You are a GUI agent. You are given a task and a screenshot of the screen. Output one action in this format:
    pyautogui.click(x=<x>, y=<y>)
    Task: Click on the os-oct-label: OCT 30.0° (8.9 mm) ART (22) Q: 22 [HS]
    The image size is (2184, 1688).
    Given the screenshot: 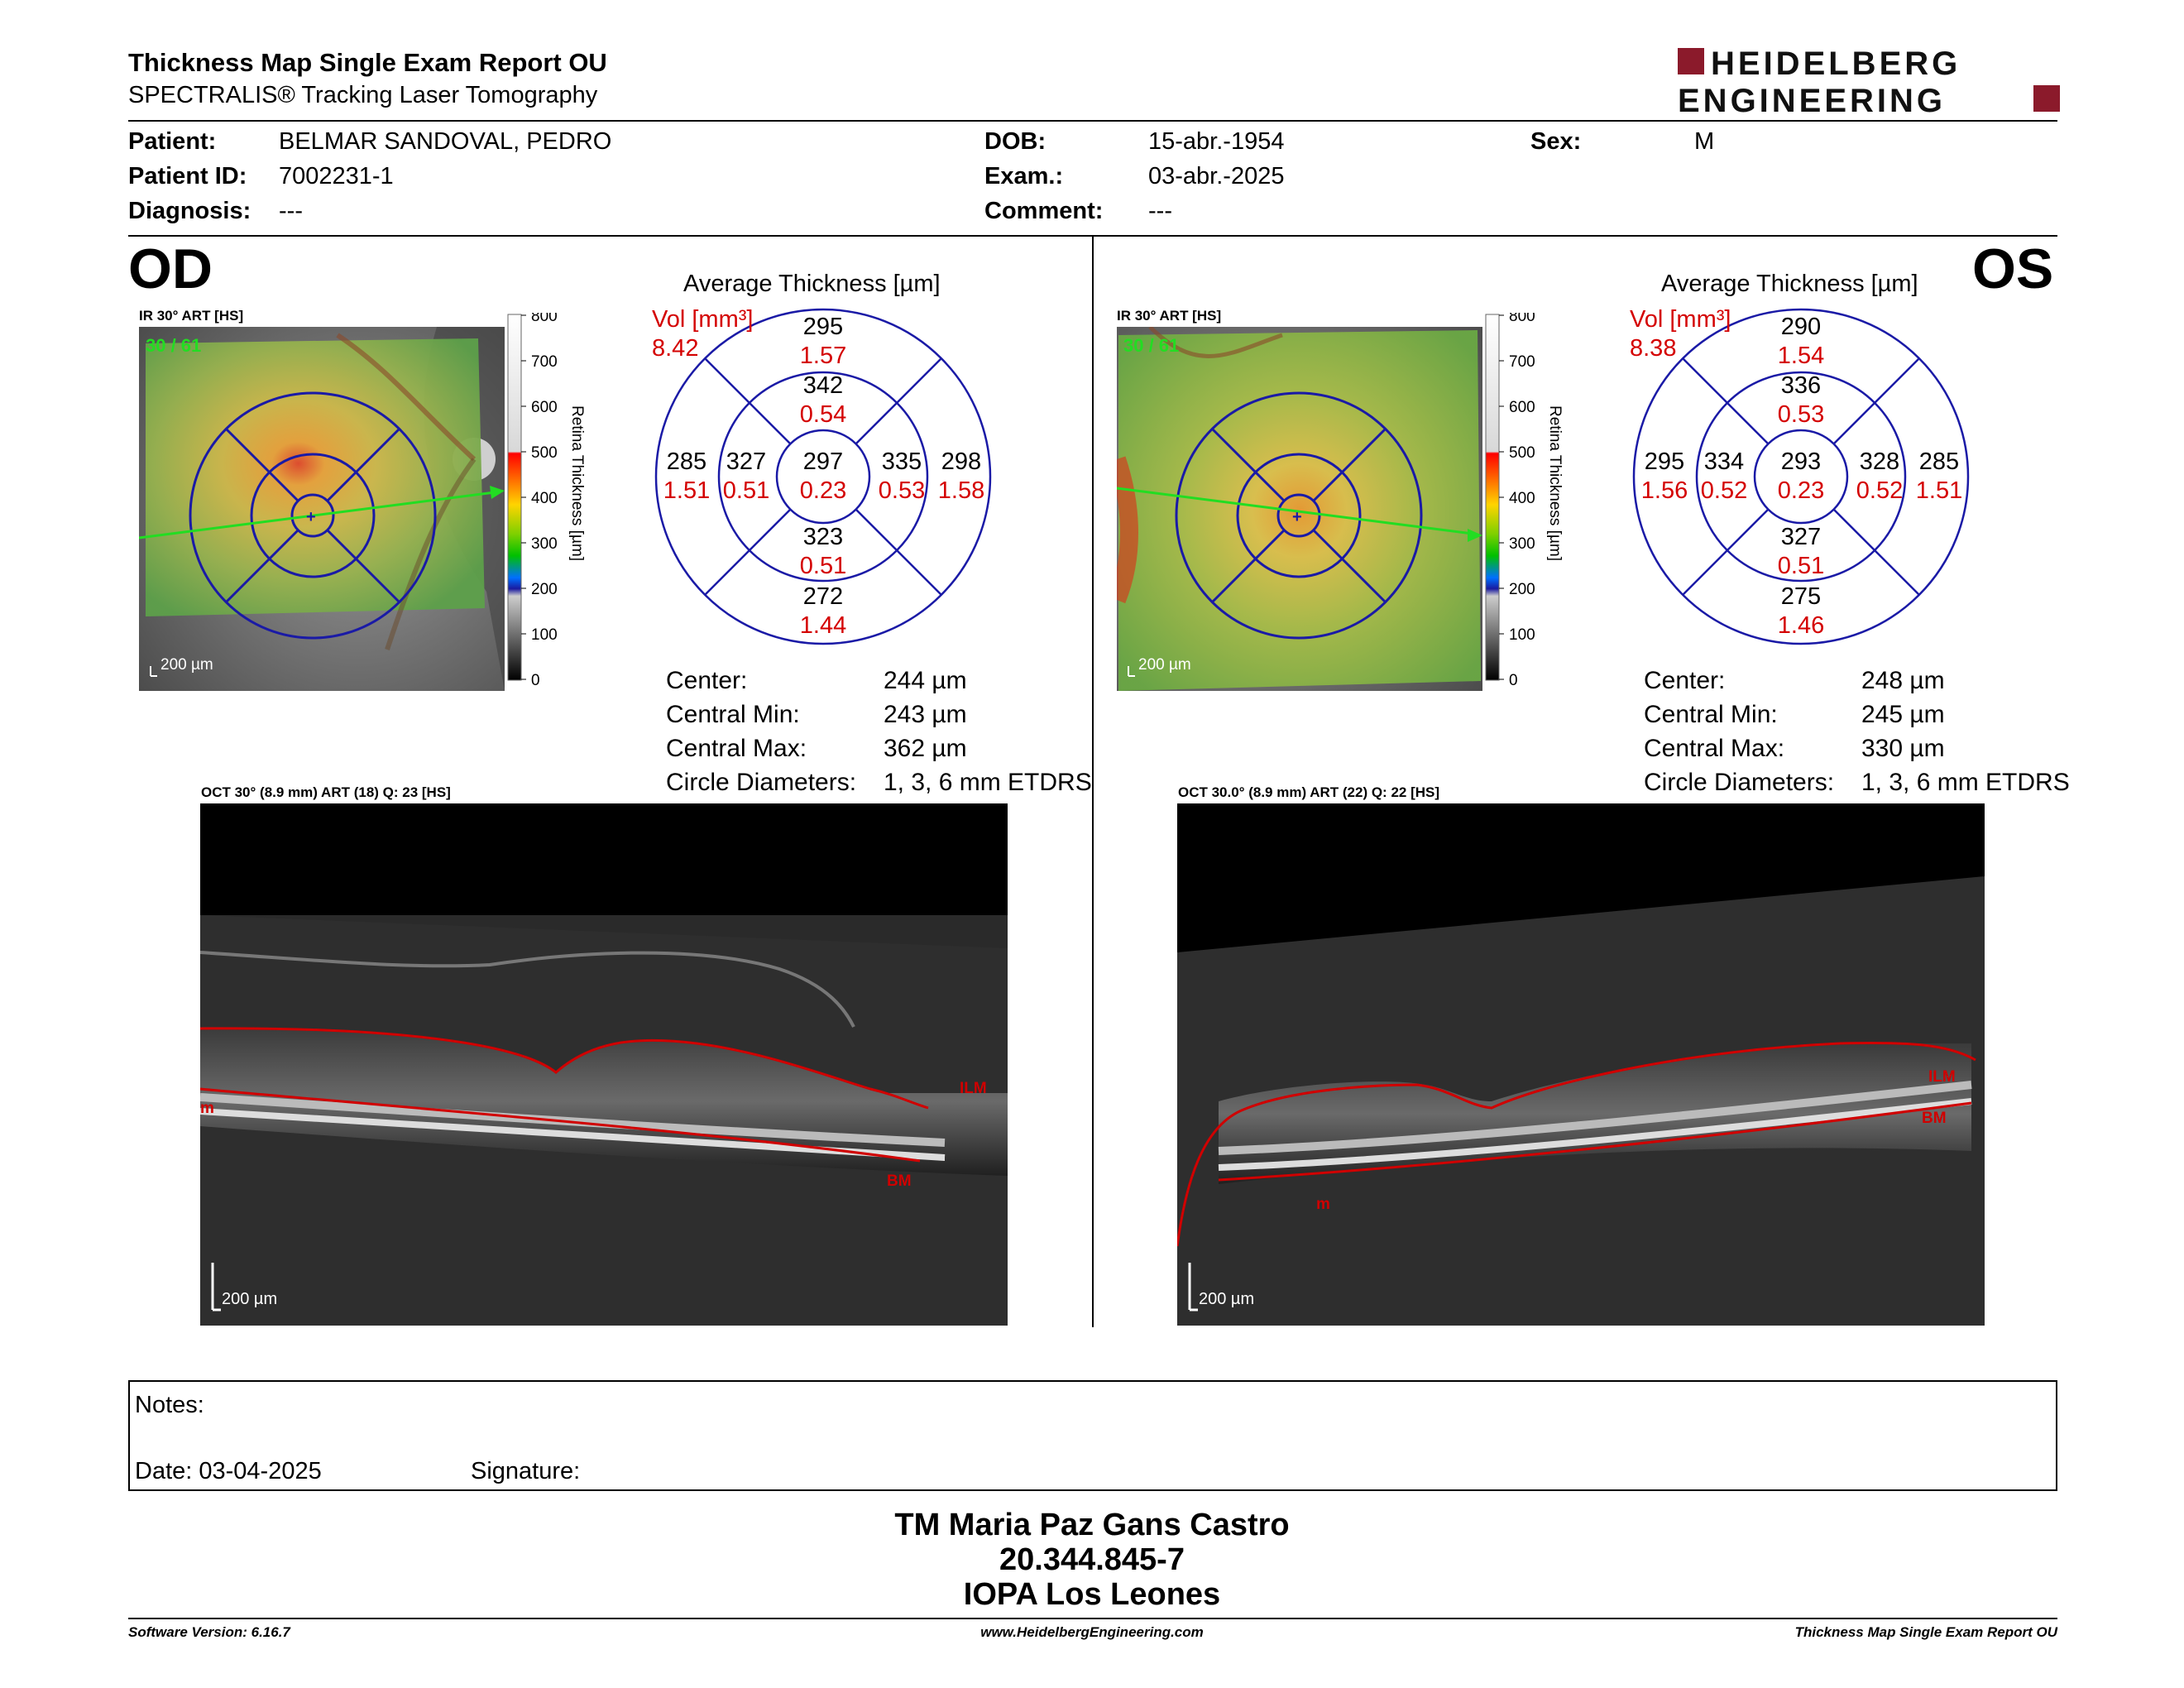 What is the action you would take?
    pyautogui.click(x=1309, y=792)
    